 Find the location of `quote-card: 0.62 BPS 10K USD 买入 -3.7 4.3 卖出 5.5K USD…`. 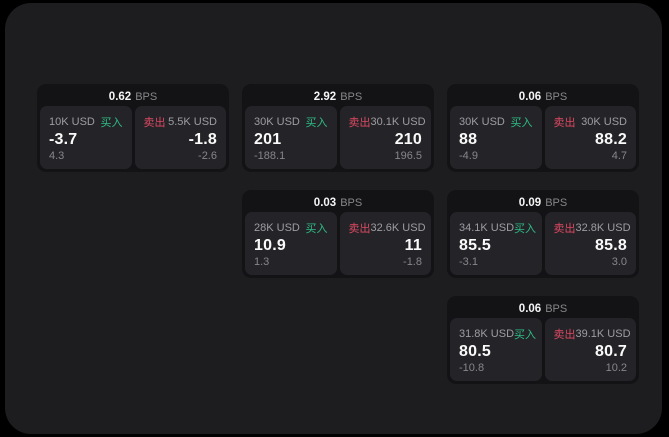

quote-card: 0.62 BPS 10K USD 买入 -3.7 4.3 卖出 5.5K USD… is located at coordinates (133, 128).